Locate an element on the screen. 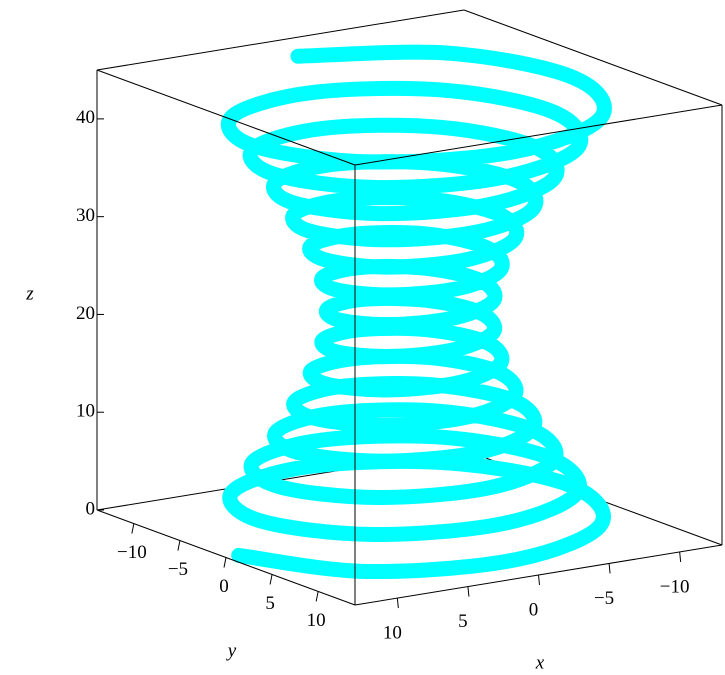 The height and width of the screenshot is (675, 725). z-tick-label: 40 is located at coordinates (85, 117).